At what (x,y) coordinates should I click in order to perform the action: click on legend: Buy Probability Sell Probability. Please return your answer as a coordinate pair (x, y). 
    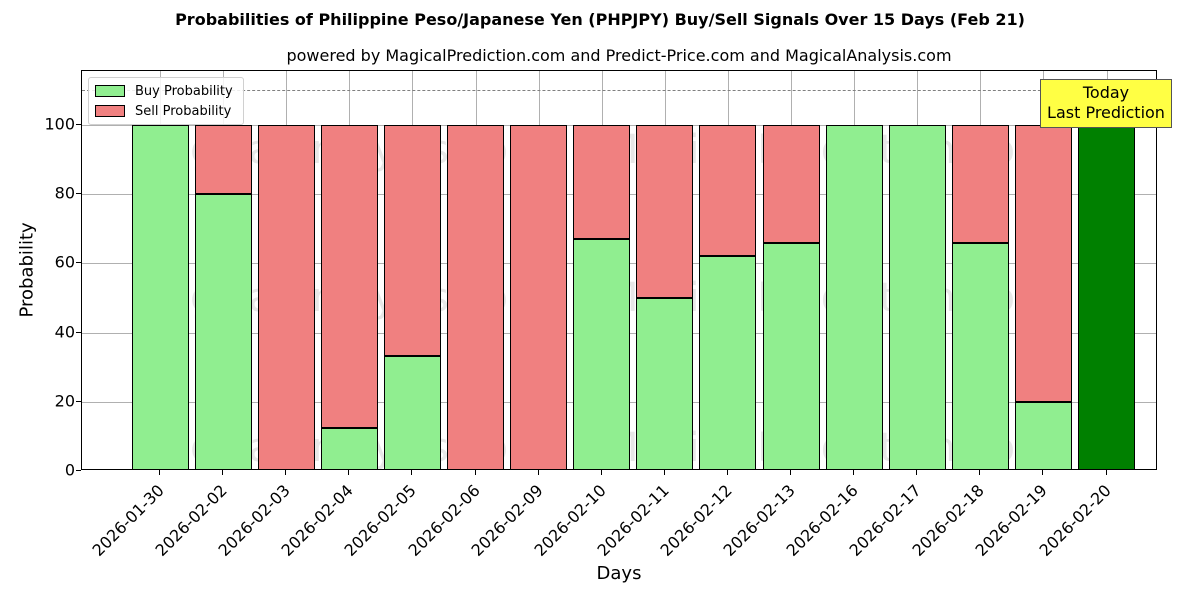
    Looking at the image, I should click on (166, 101).